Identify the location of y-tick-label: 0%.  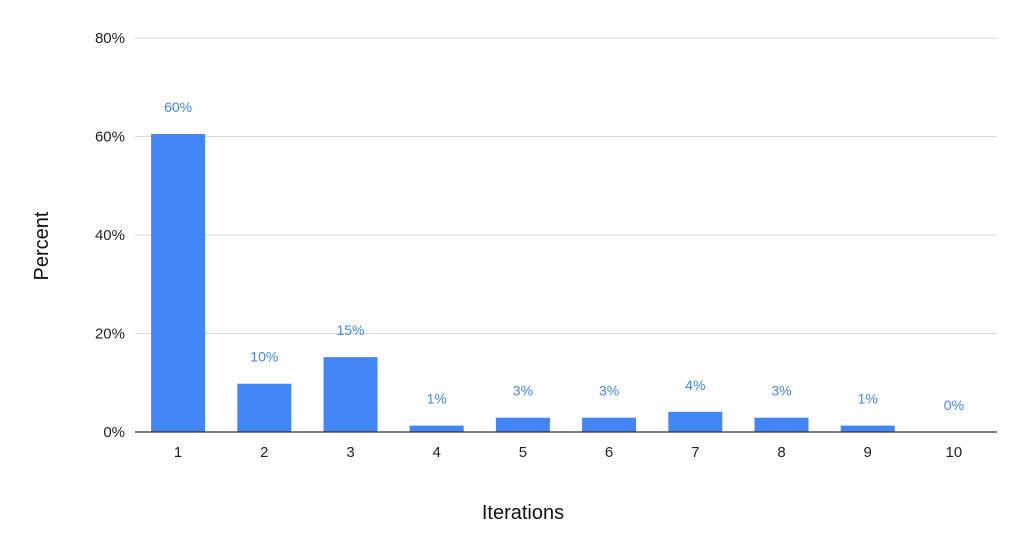
(114, 432).